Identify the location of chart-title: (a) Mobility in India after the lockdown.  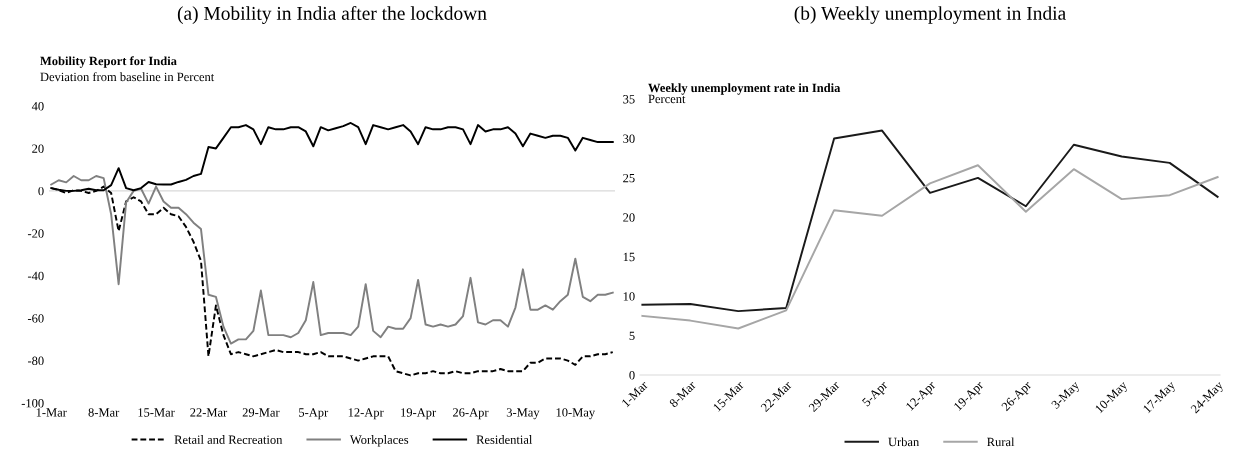
(332, 15).